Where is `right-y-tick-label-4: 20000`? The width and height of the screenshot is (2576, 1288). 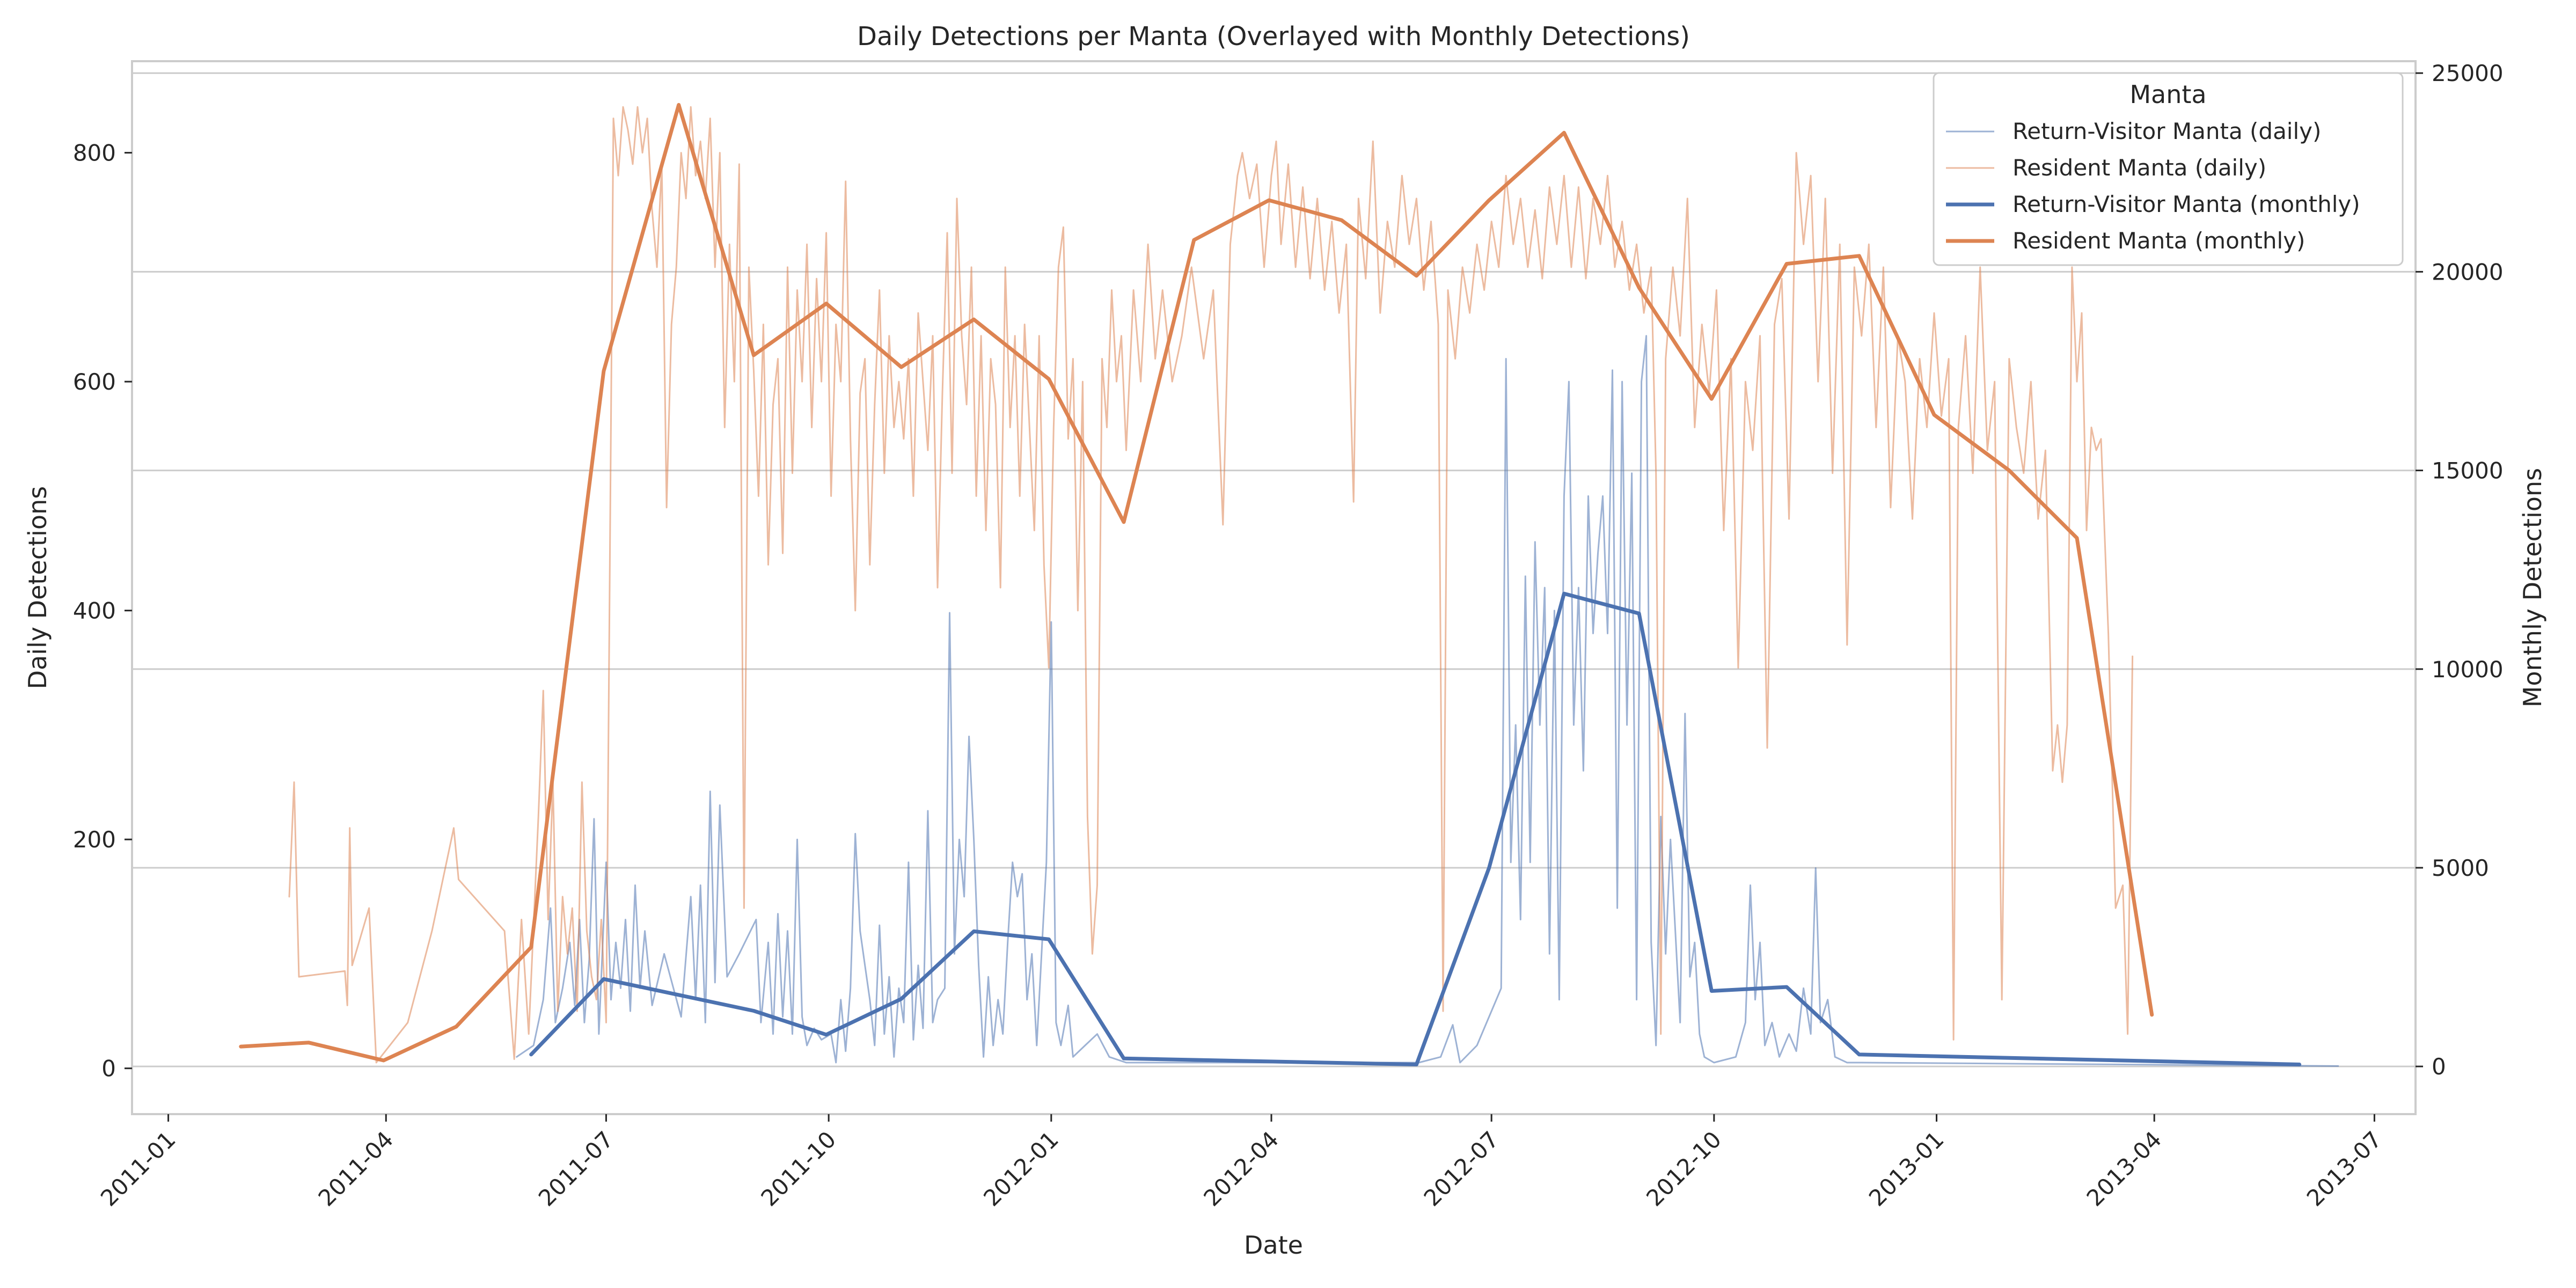
right-y-tick-label-4: 20000 is located at coordinates (2468, 272).